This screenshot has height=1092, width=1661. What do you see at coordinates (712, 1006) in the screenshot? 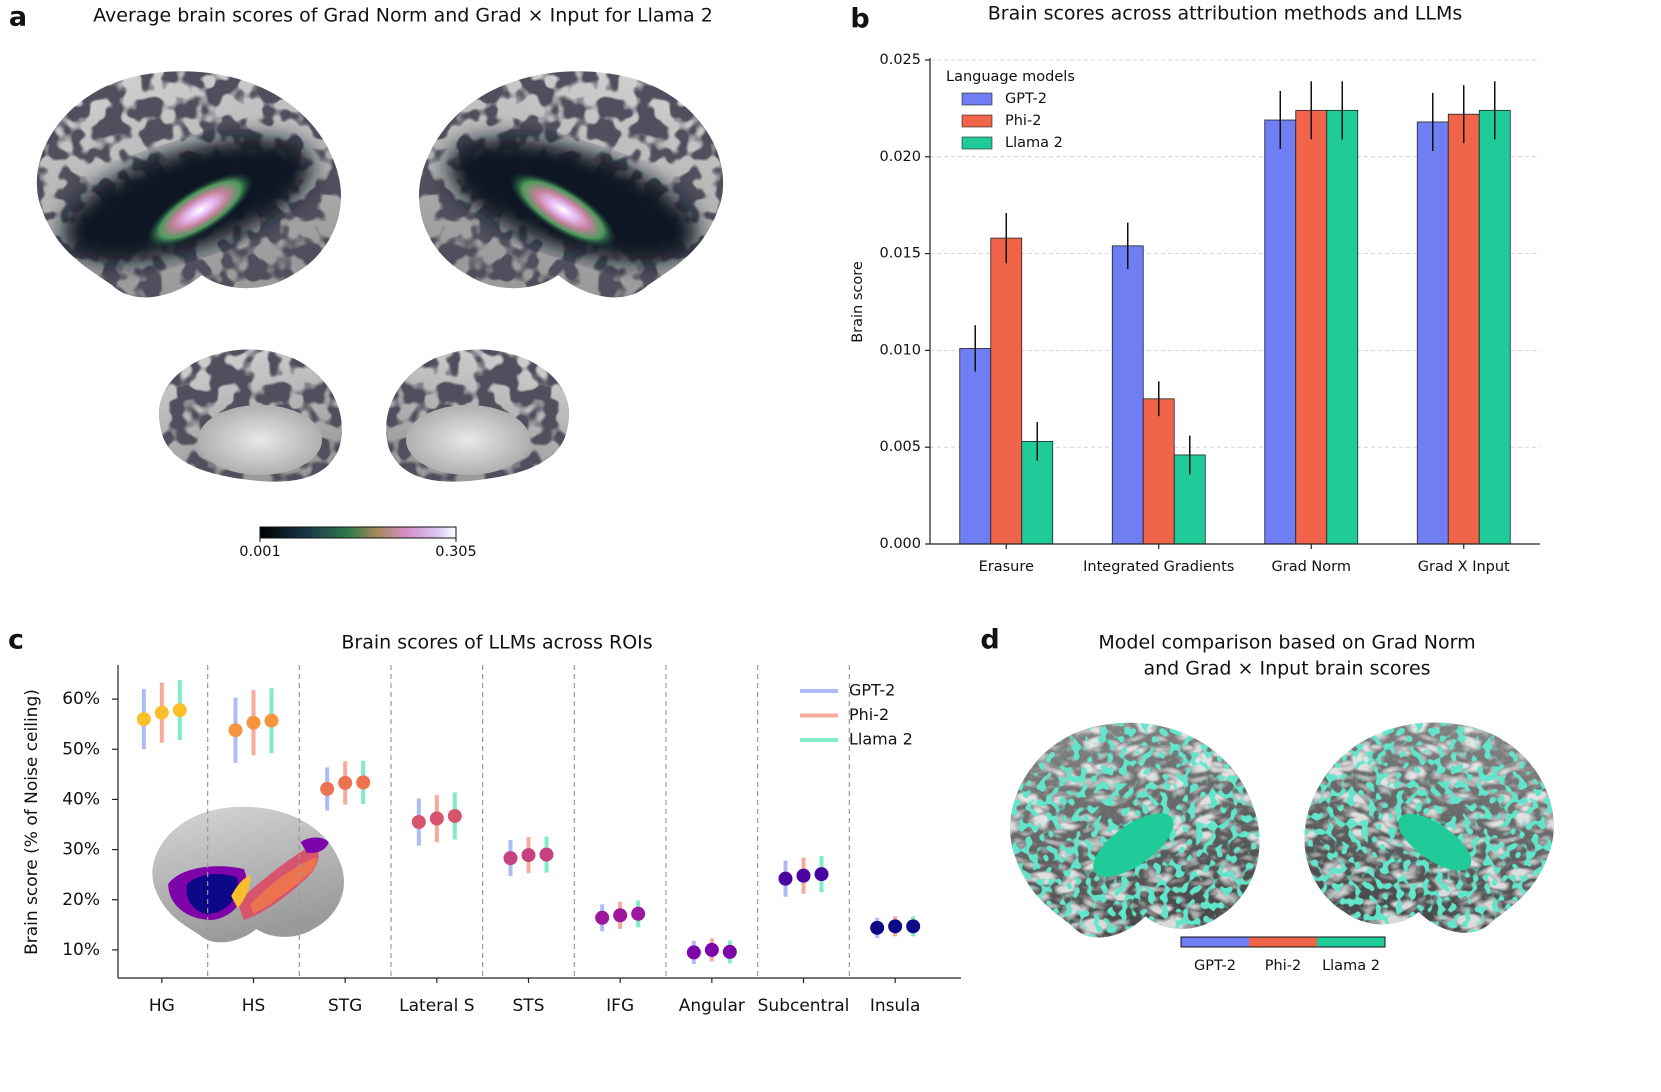
I see `x-tick-label: Angular` at bounding box center [712, 1006].